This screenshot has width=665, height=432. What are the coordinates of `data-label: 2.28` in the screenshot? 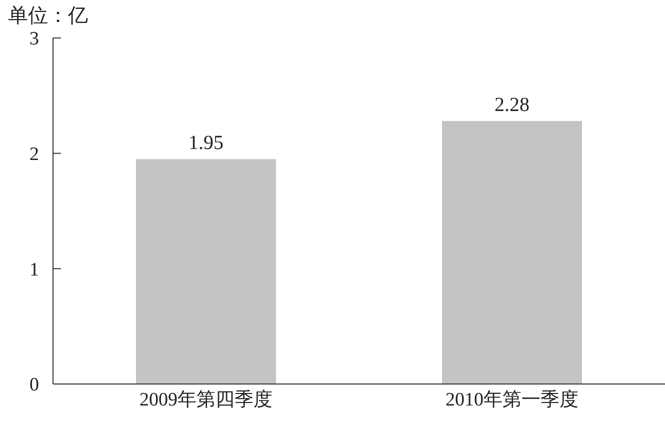 It's located at (512, 105).